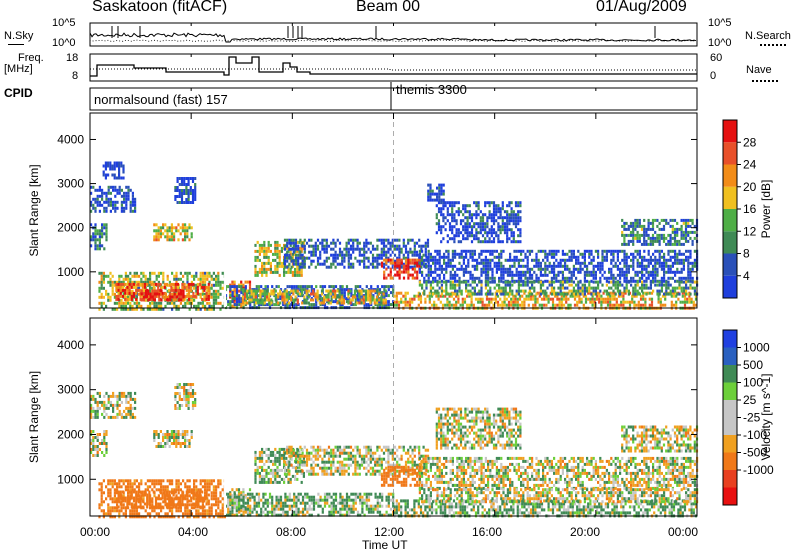 The image size is (800, 554). Describe the element at coordinates (70, 272) in the screenshot. I see `panel-0-ytick-label-0: 1000` at that location.